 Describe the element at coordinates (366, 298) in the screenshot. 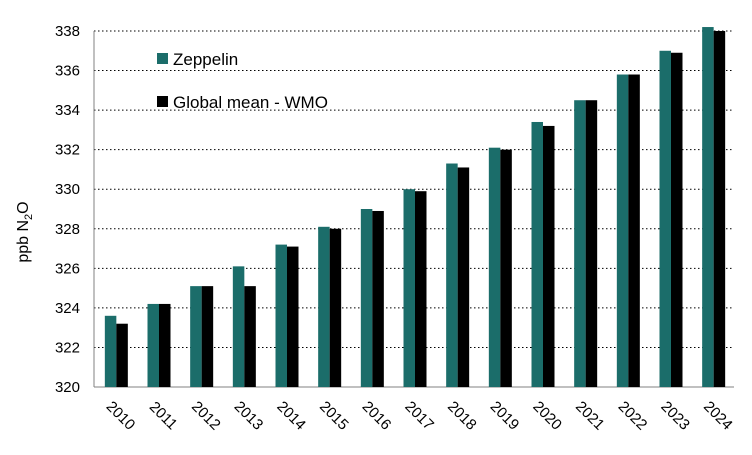

I see `bar-zeppelin-2016` at that location.